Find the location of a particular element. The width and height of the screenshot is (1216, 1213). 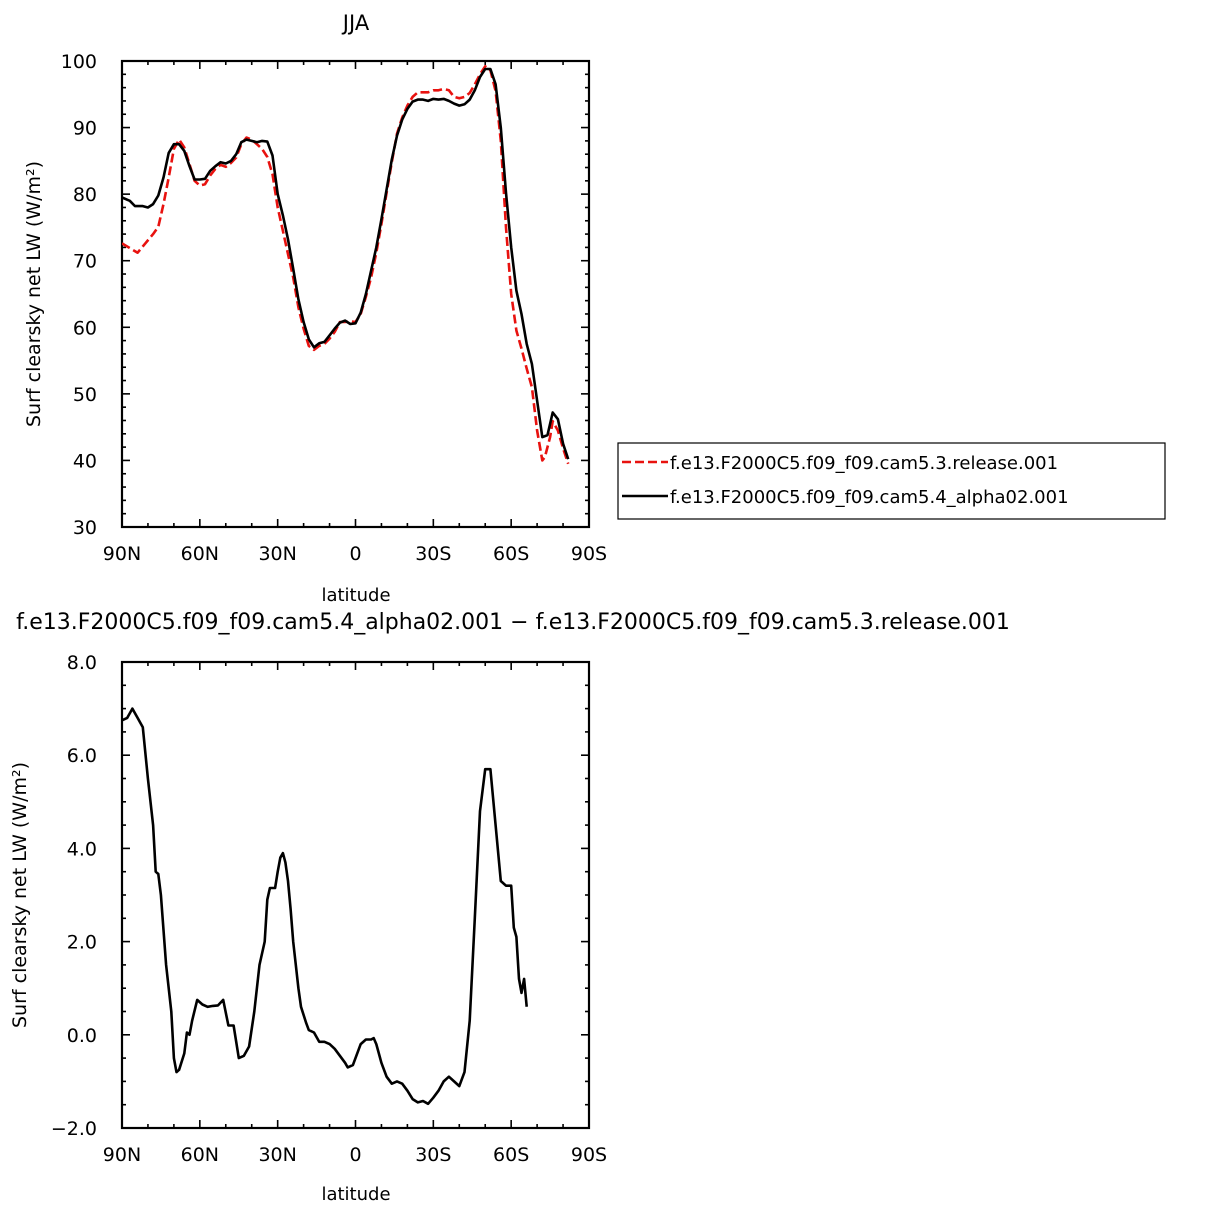

legend-box is located at coordinates (891, 481).